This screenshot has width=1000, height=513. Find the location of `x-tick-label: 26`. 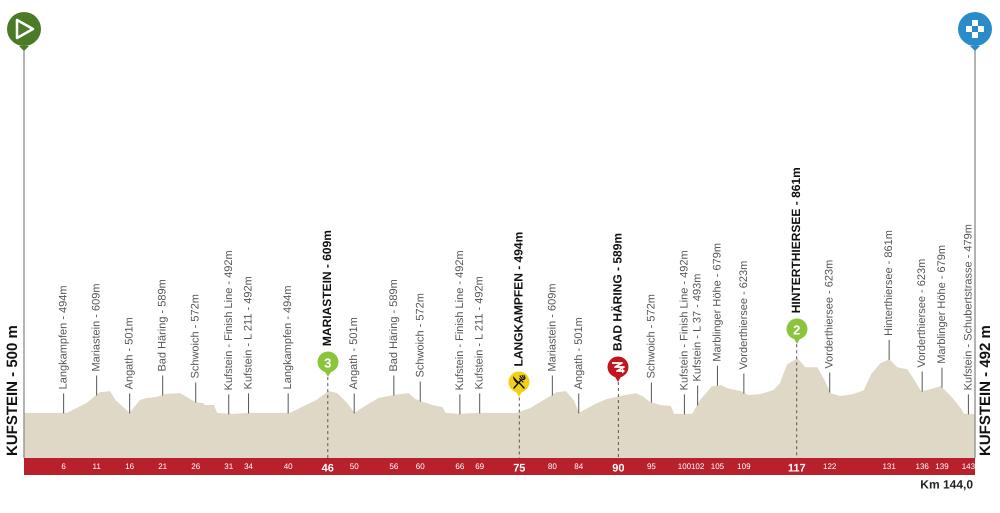

x-tick-label: 26 is located at coordinates (196, 467).